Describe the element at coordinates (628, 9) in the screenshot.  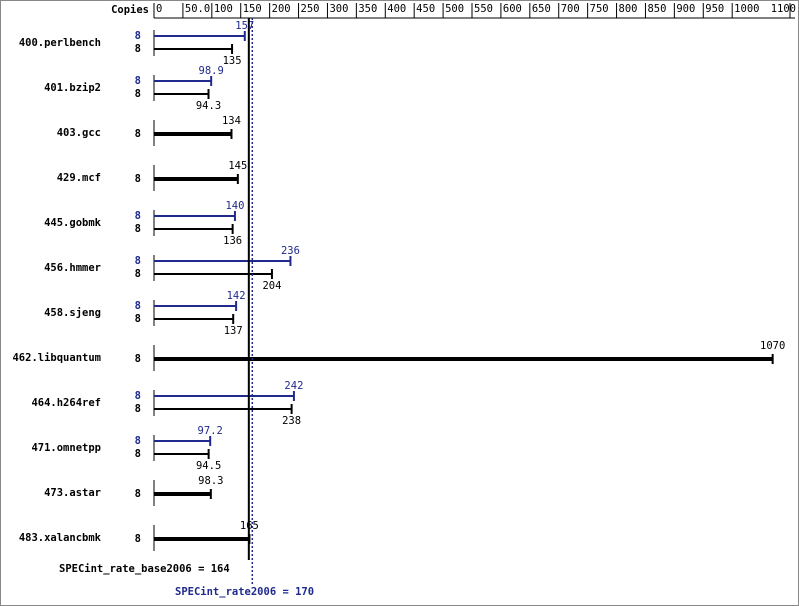
I see `x-tick-label: 800` at that location.